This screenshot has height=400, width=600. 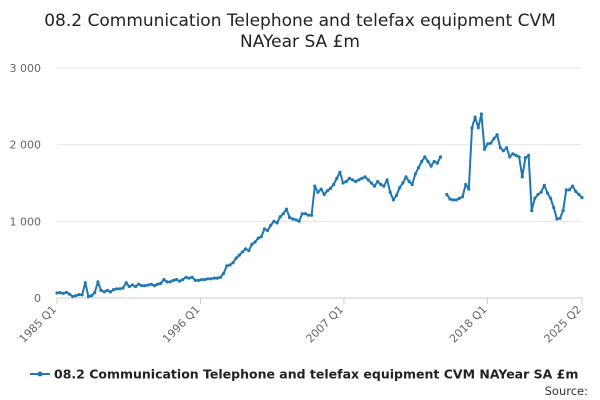 What do you see at coordinates (26, 68) in the screenshot?
I see `y-tick-label-3: 3 000` at bounding box center [26, 68].